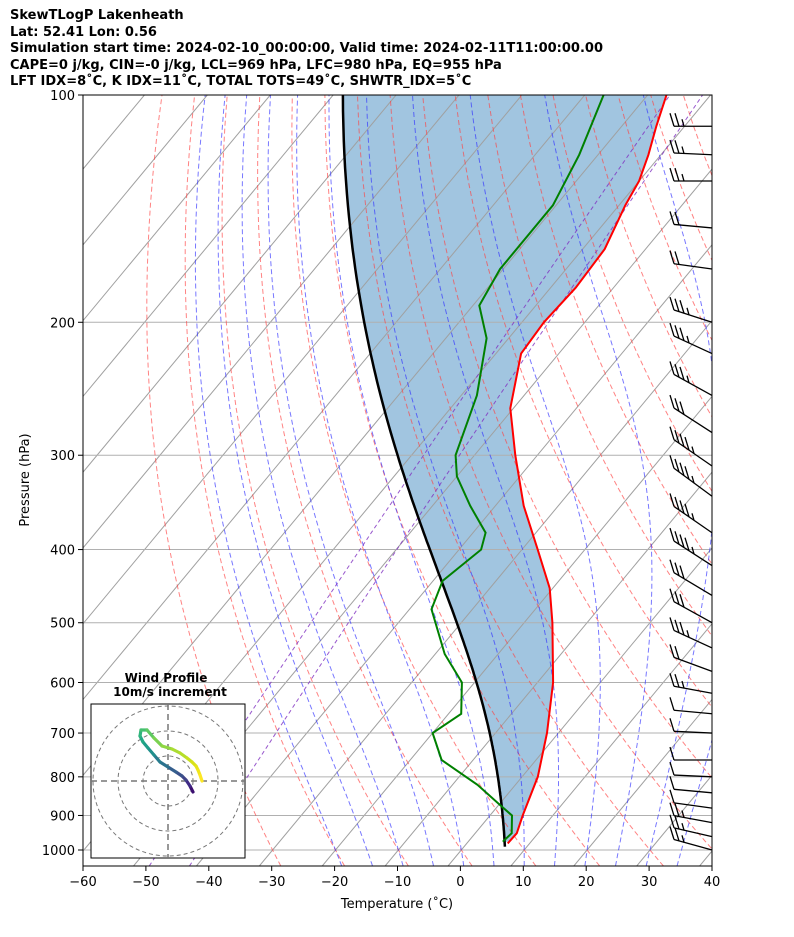  I want to click on hodograph, so click(168, 781).